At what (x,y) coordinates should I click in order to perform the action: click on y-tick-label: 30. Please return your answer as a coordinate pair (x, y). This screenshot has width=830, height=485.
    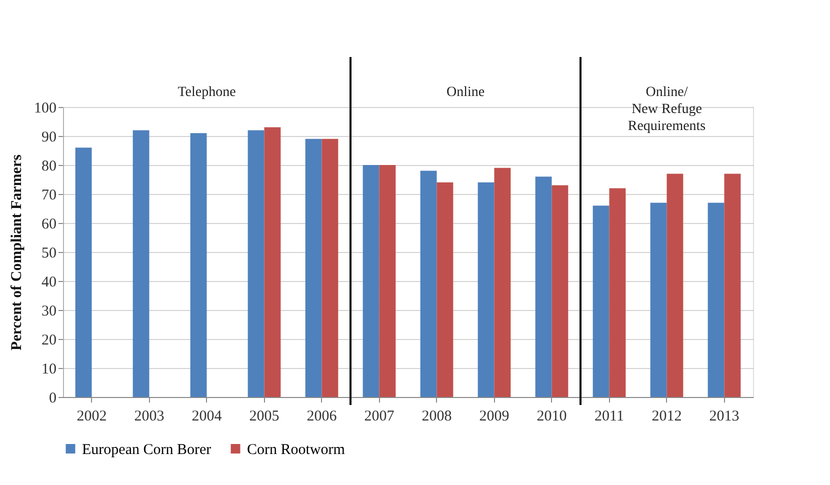
    Looking at the image, I should click on (49, 312).